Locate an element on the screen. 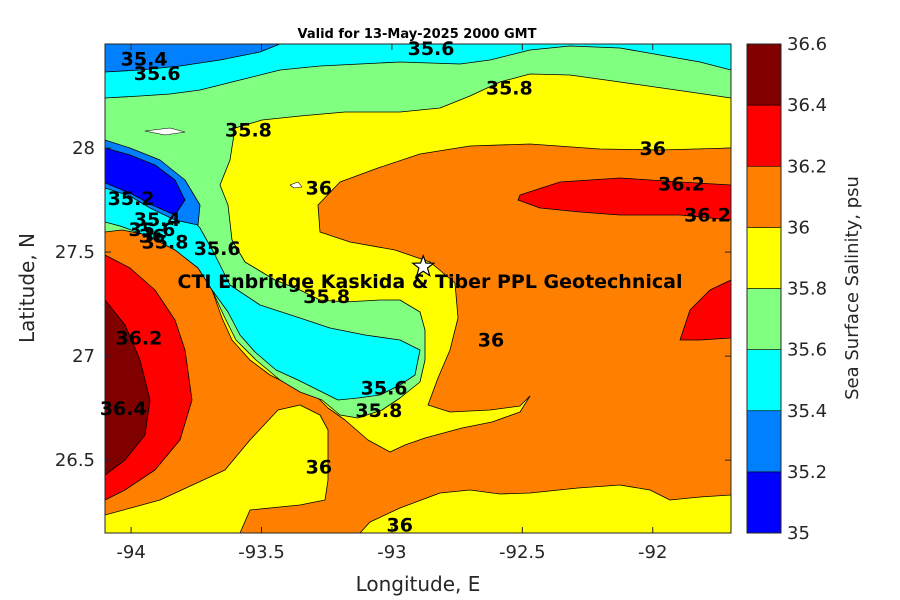 The height and width of the screenshot is (600, 900). y-axis-label: Latitude, N is located at coordinates (27, 288).